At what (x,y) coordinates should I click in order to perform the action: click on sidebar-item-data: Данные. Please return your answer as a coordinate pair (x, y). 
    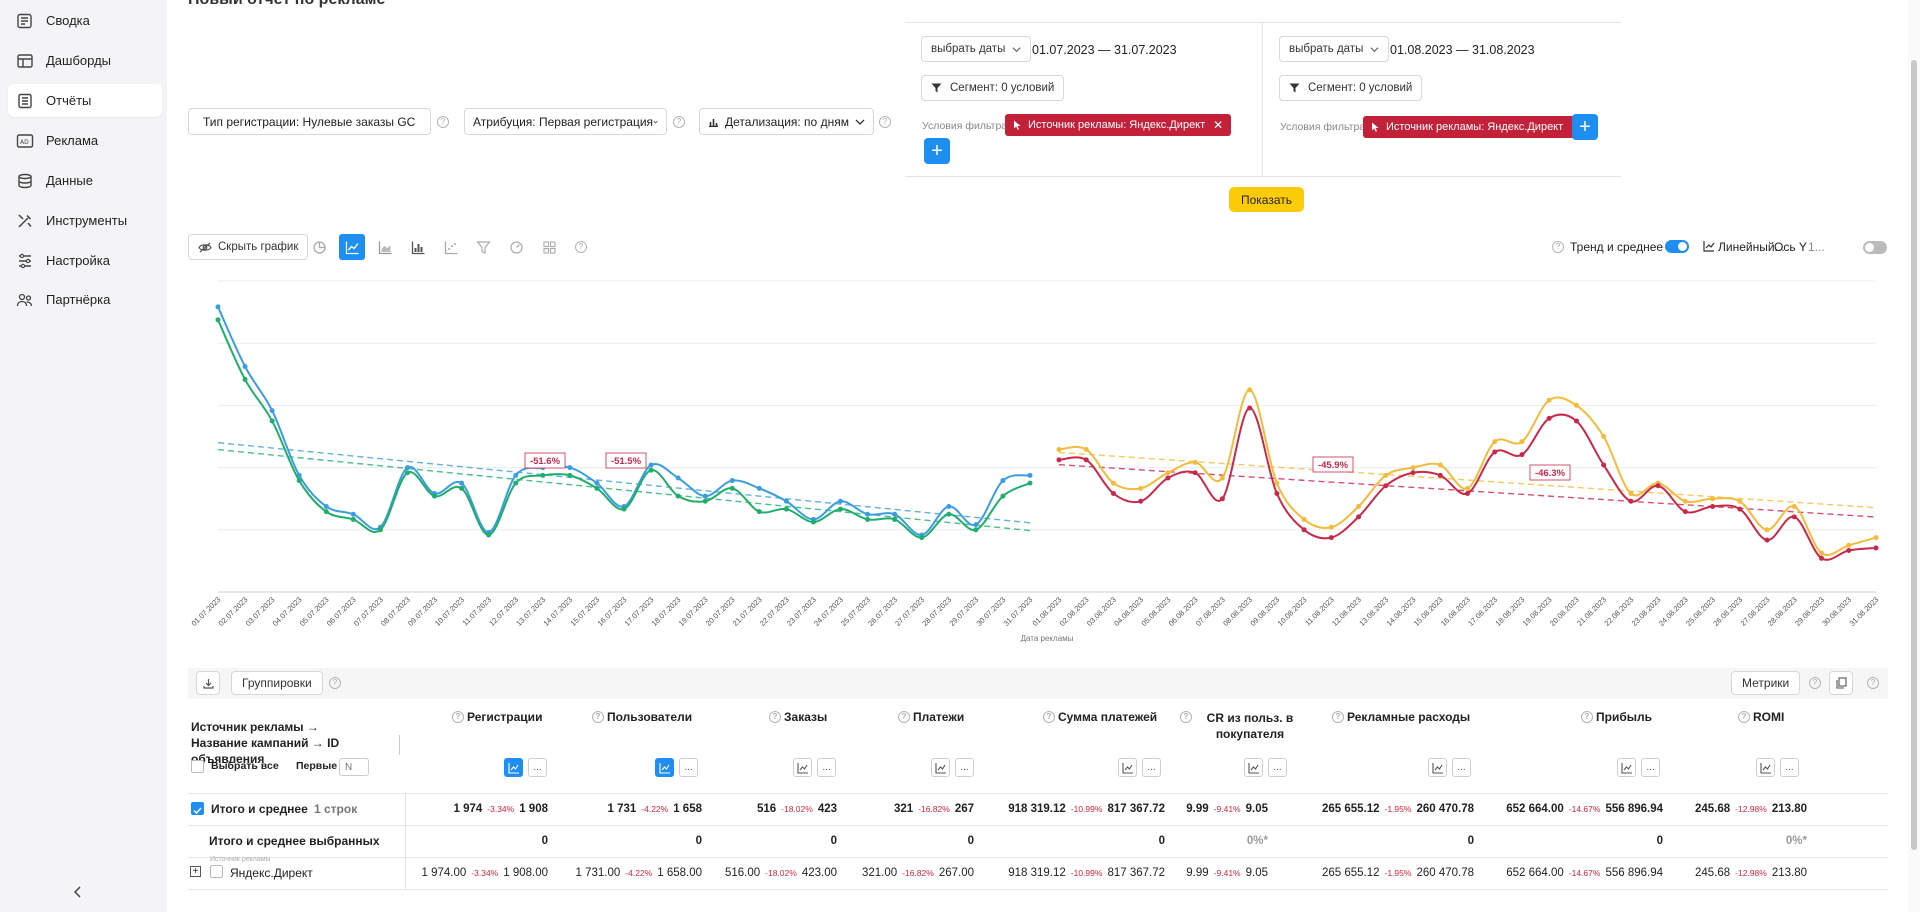
    Looking at the image, I should click on (85, 180).